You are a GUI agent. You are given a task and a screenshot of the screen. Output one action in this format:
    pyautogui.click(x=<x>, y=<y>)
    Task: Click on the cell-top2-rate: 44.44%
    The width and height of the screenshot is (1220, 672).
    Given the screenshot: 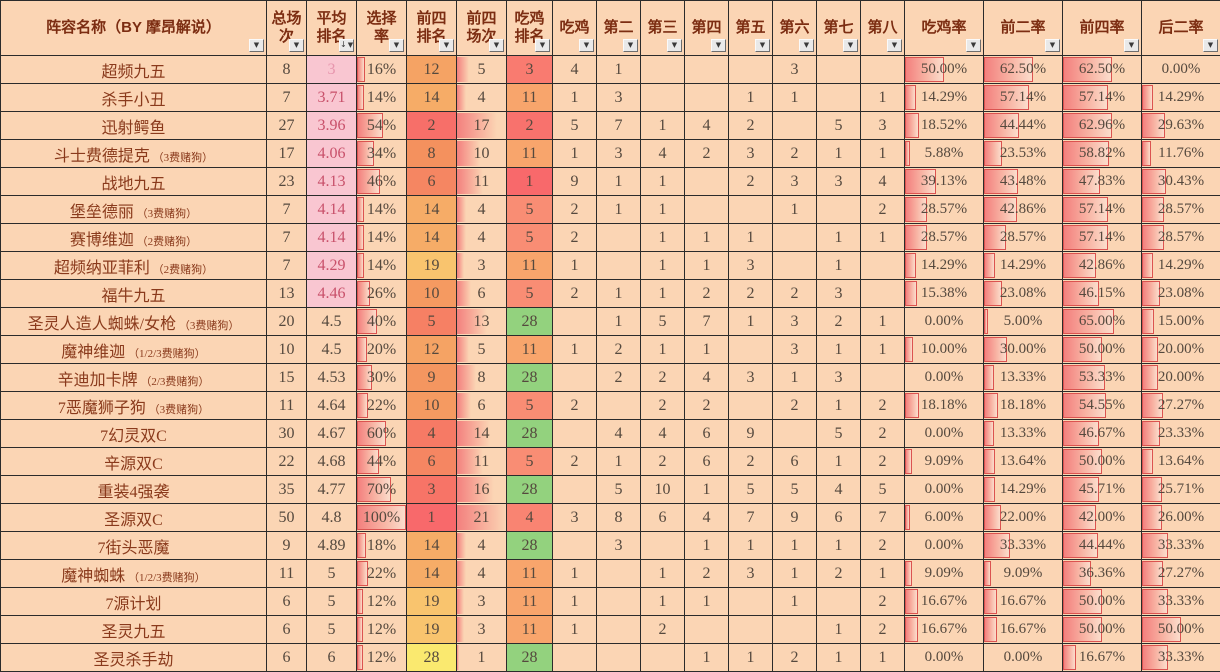 What is the action you would take?
    pyautogui.click(x=1023, y=125)
    